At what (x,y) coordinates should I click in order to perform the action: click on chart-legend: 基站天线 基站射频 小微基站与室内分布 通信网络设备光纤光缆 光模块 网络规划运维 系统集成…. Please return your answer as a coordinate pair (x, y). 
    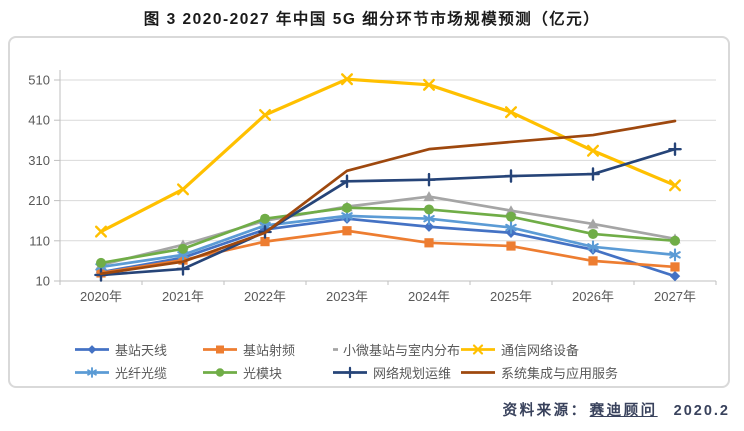
    Looking at the image, I should click on (399, 361).